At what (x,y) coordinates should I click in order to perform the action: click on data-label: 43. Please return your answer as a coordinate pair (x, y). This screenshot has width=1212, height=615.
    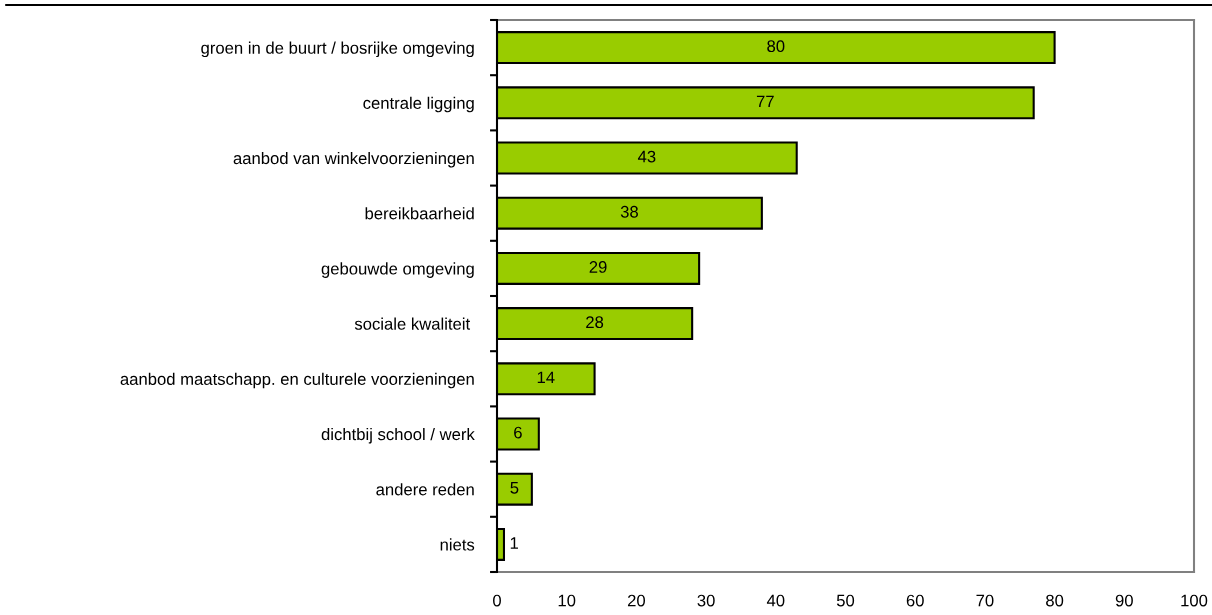
    Looking at the image, I should click on (646, 156).